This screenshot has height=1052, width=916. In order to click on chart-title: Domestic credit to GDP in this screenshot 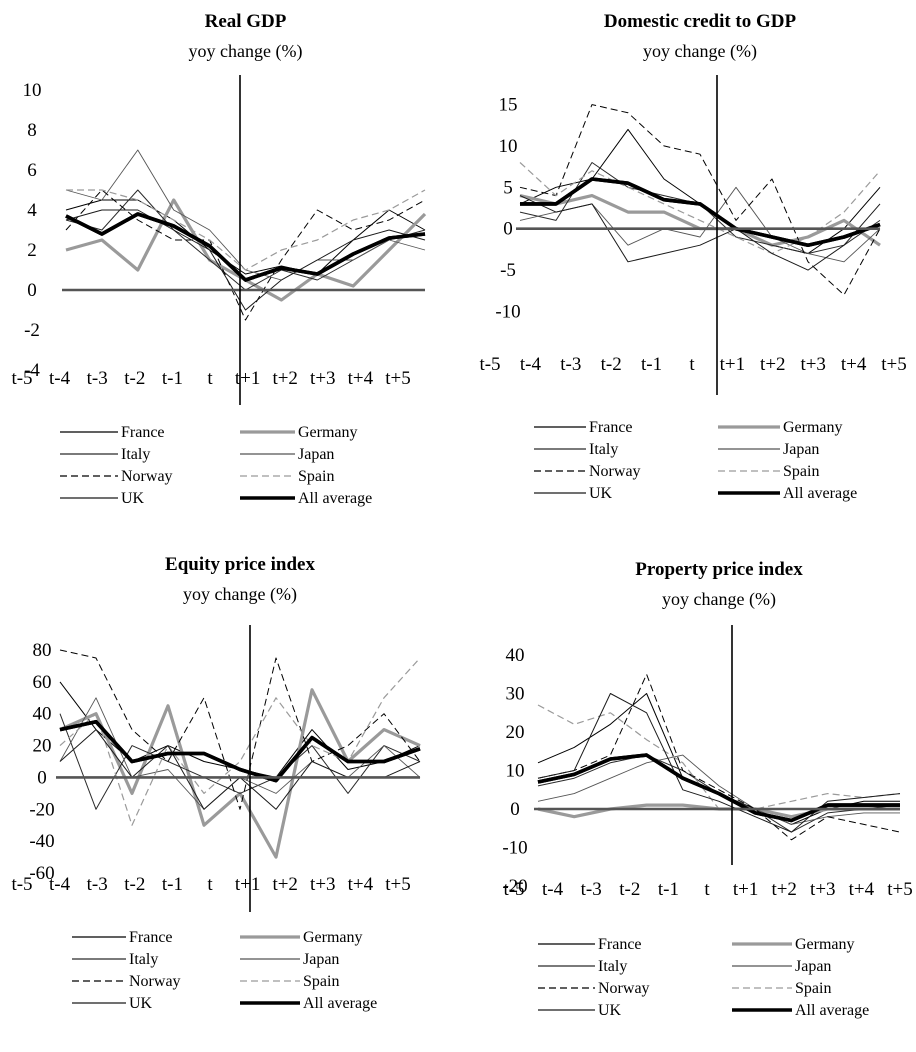, I will do `click(700, 21)`.